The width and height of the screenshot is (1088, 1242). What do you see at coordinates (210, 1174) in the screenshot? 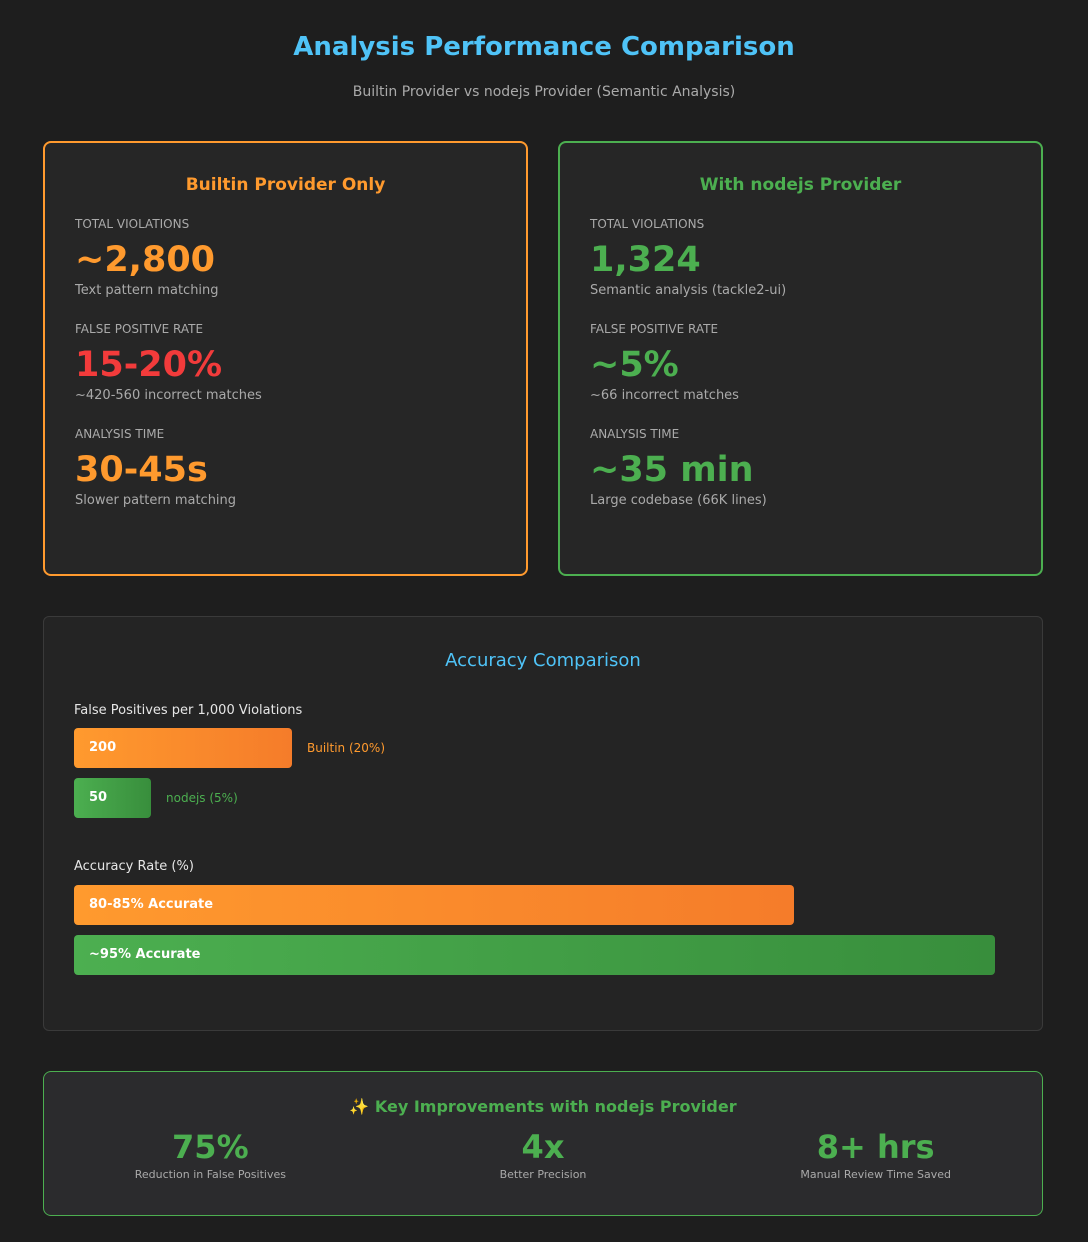
I see `stat-desc: Reduction in False Positives` at bounding box center [210, 1174].